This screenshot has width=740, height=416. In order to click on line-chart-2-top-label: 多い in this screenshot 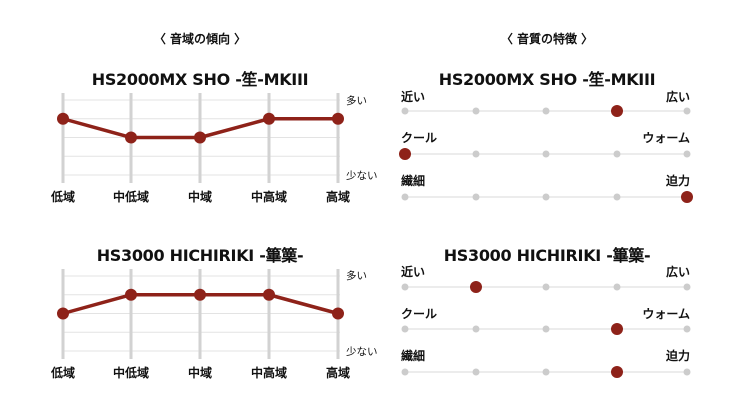, I will do `click(356, 276)`.